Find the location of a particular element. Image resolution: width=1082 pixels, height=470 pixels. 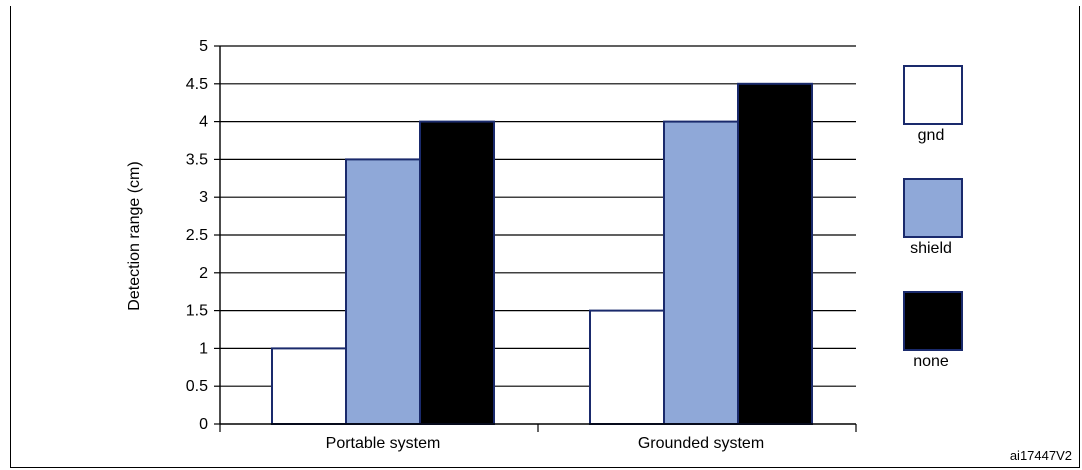

y-tick-label: 1.5 is located at coordinates (197, 311).